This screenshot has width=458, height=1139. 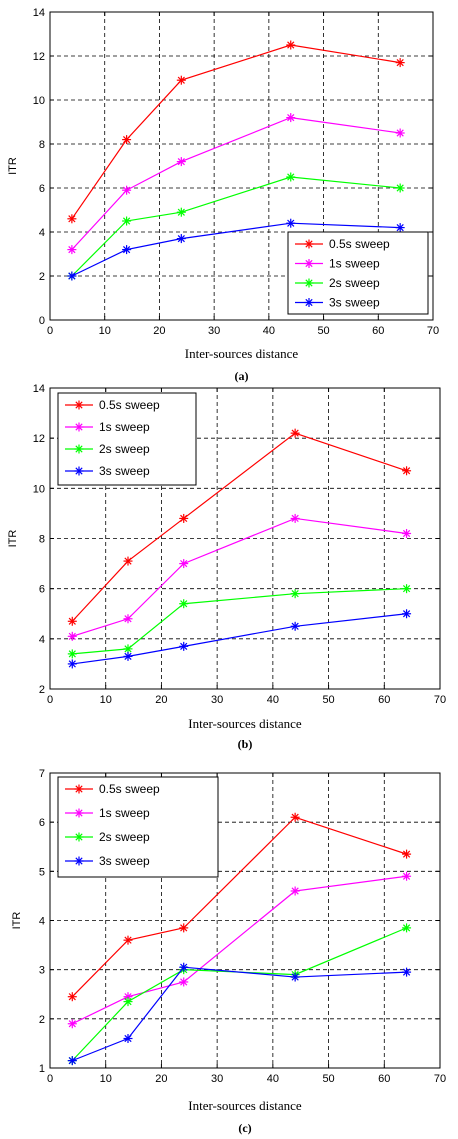 I want to click on chart-a-ytick-label: 0, so click(x=42, y=321).